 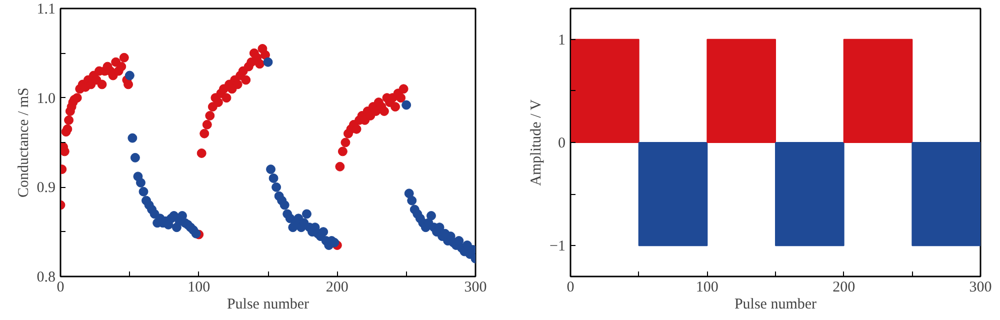 I want to click on y-tick-label: 1, so click(x=562, y=40).